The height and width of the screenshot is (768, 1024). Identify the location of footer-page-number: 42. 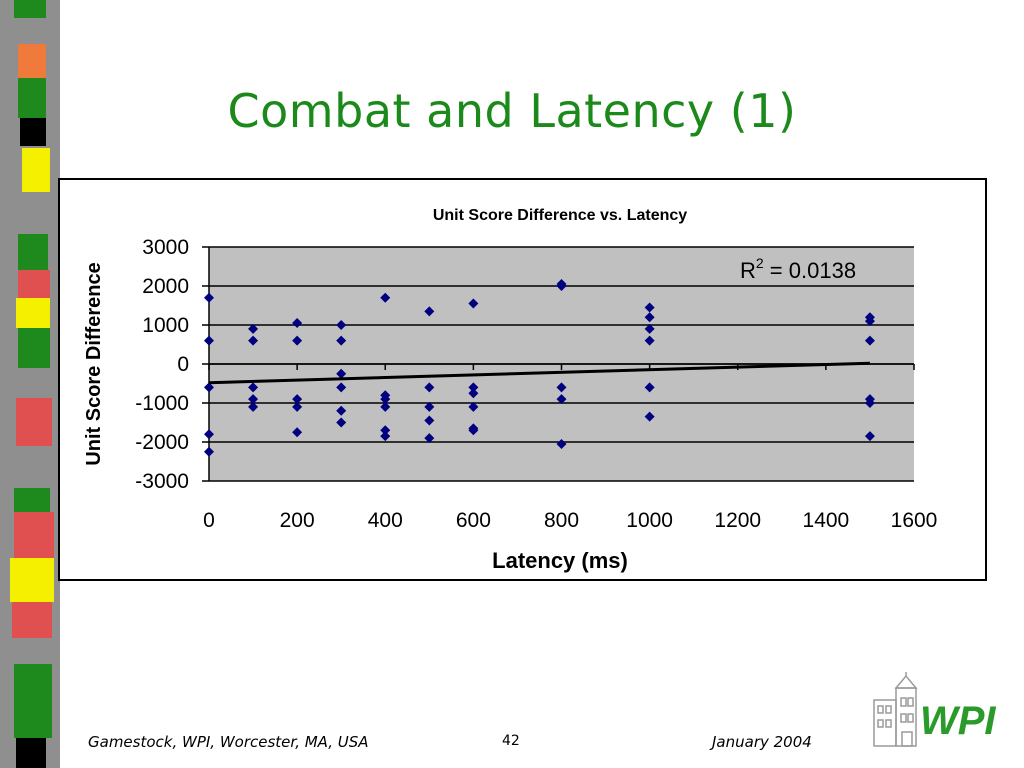
(511, 741).